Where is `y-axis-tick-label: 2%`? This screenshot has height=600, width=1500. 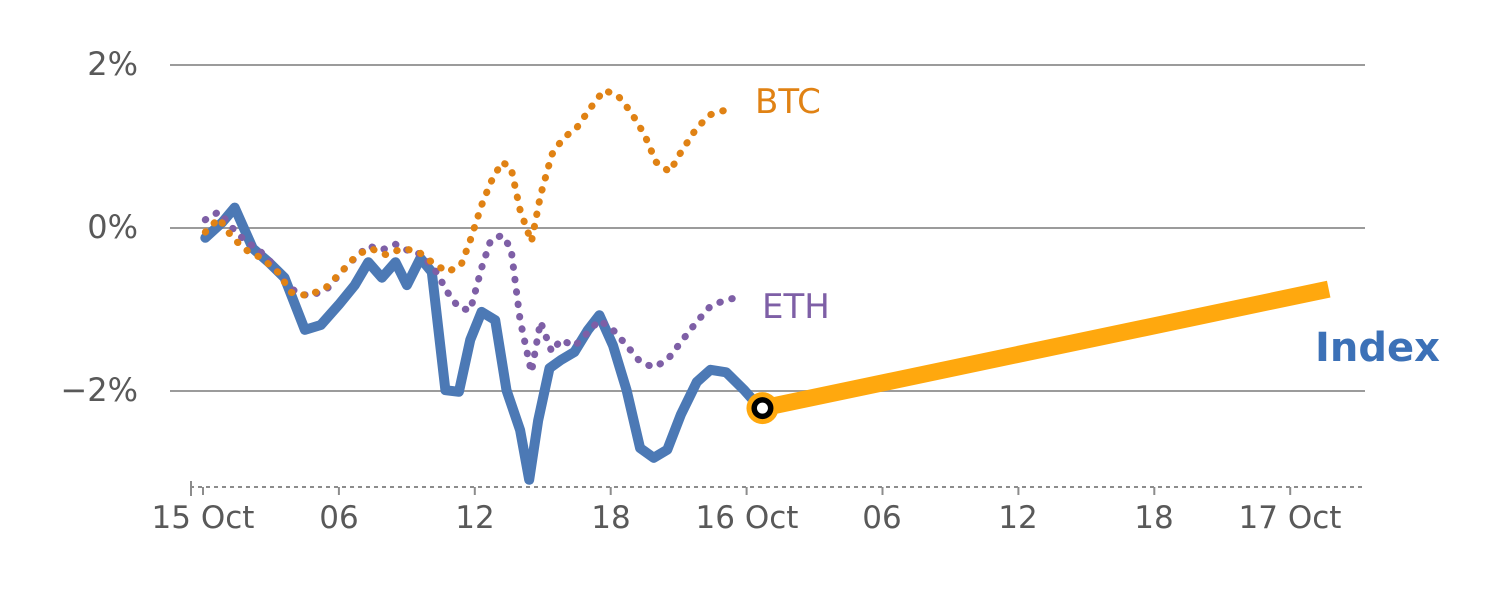 y-axis-tick-label: 2% is located at coordinates (112, 64).